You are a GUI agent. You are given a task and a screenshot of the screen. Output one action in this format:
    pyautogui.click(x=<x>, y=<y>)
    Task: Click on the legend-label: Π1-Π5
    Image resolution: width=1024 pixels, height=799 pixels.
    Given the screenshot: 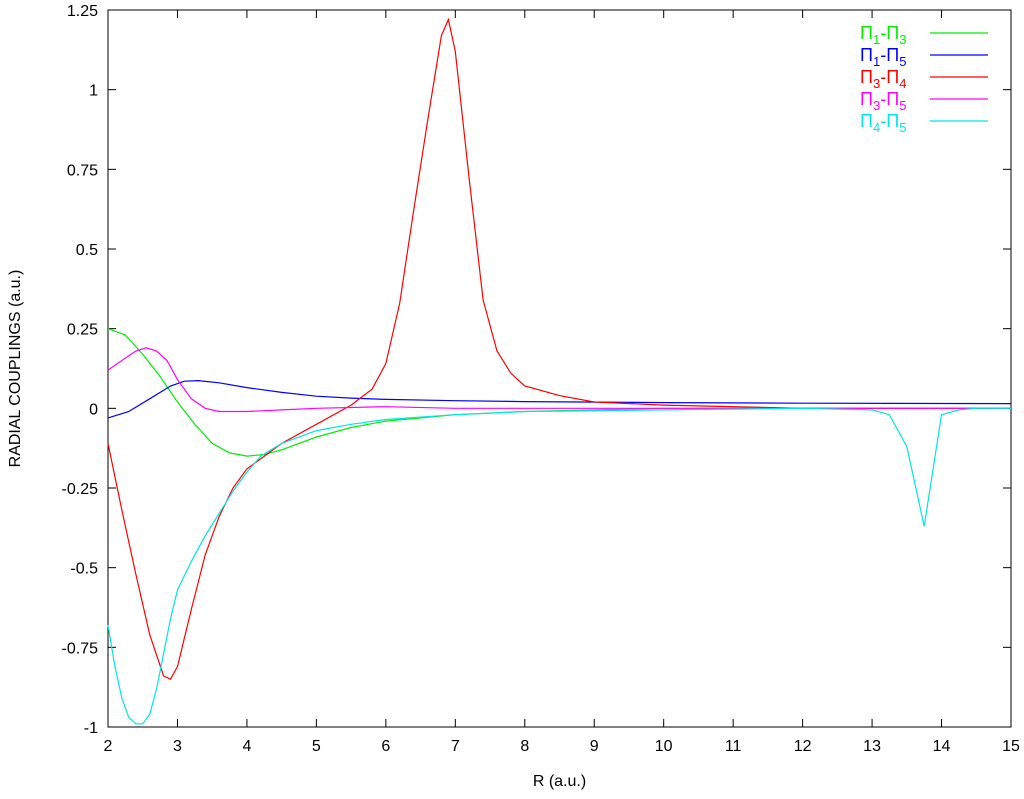 What is the action you would take?
    pyautogui.click(x=883, y=57)
    